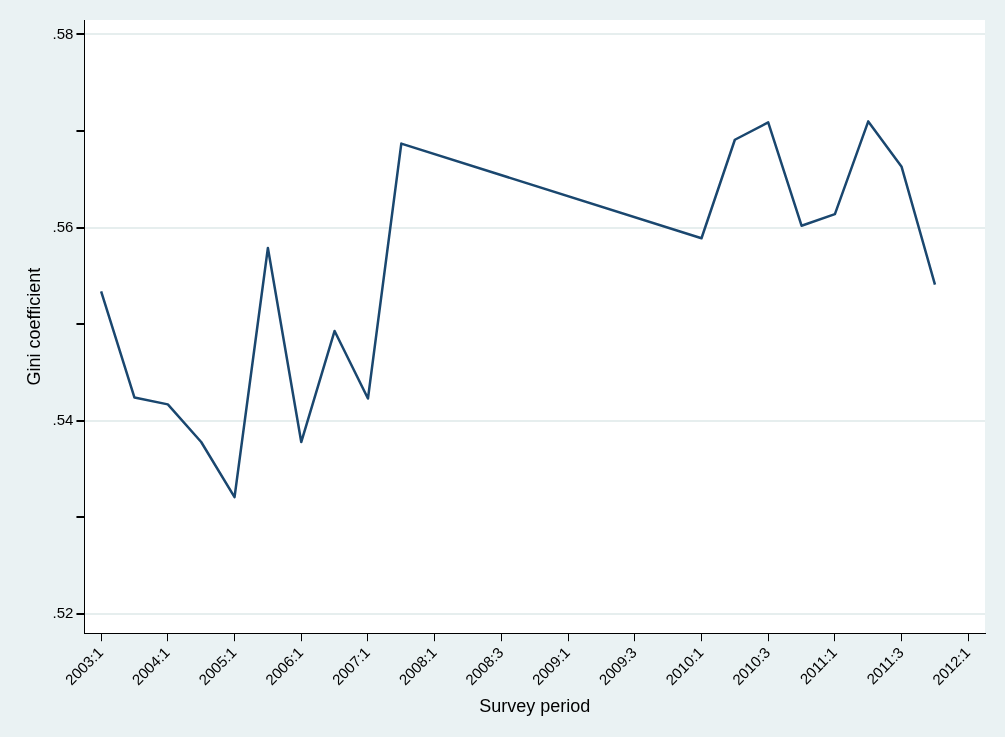 This screenshot has height=737, width=1005. What do you see at coordinates (63, 226) in the screenshot?
I see `y-tick-label: .56` at bounding box center [63, 226].